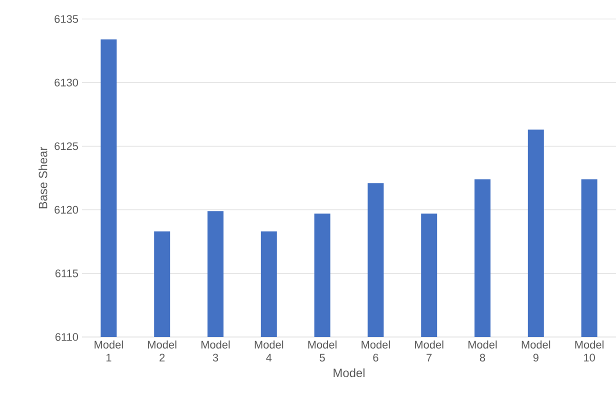 This screenshot has width=616, height=409. What do you see at coordinates (536, 351) in the screenshot?
I see `x-tick-label: Model 9` at bounding box center [536, 351].